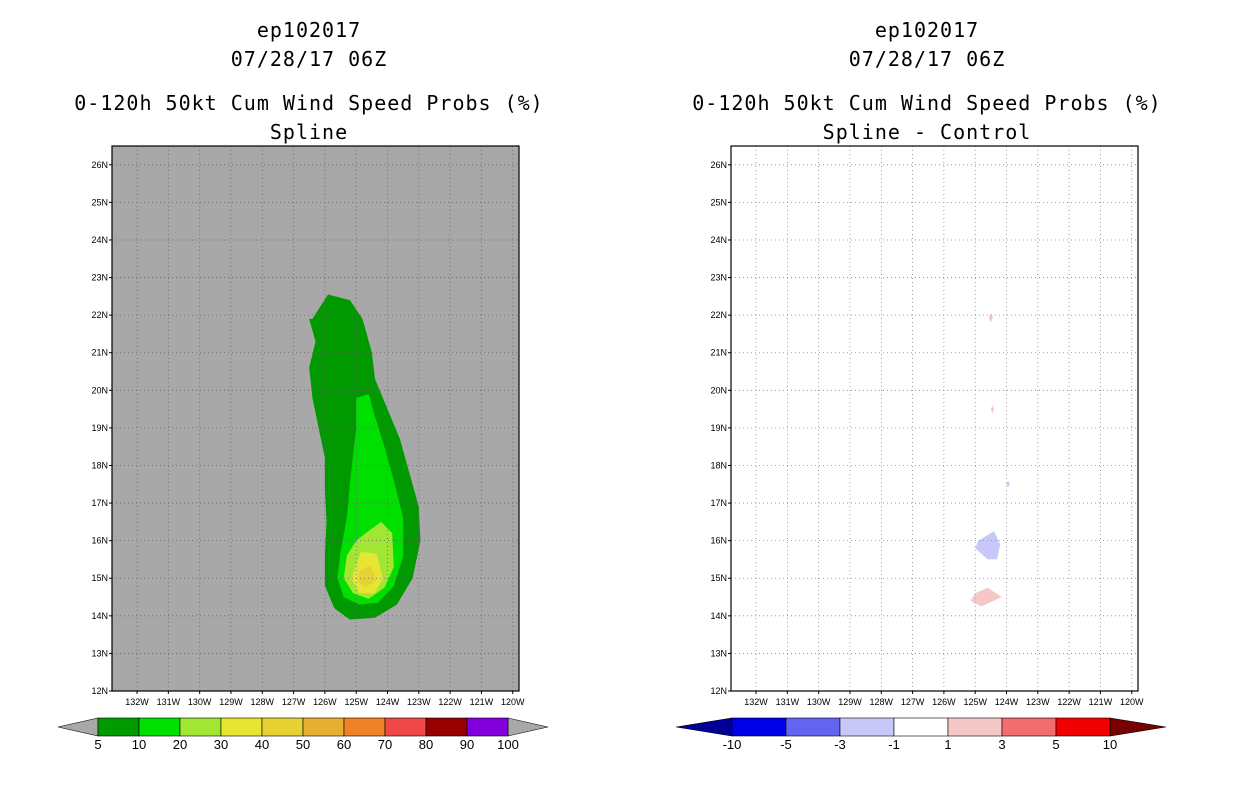  I want to click on right-colorbar: -10 -5 -3 -1 1 3 5 10, so click(921, 734).